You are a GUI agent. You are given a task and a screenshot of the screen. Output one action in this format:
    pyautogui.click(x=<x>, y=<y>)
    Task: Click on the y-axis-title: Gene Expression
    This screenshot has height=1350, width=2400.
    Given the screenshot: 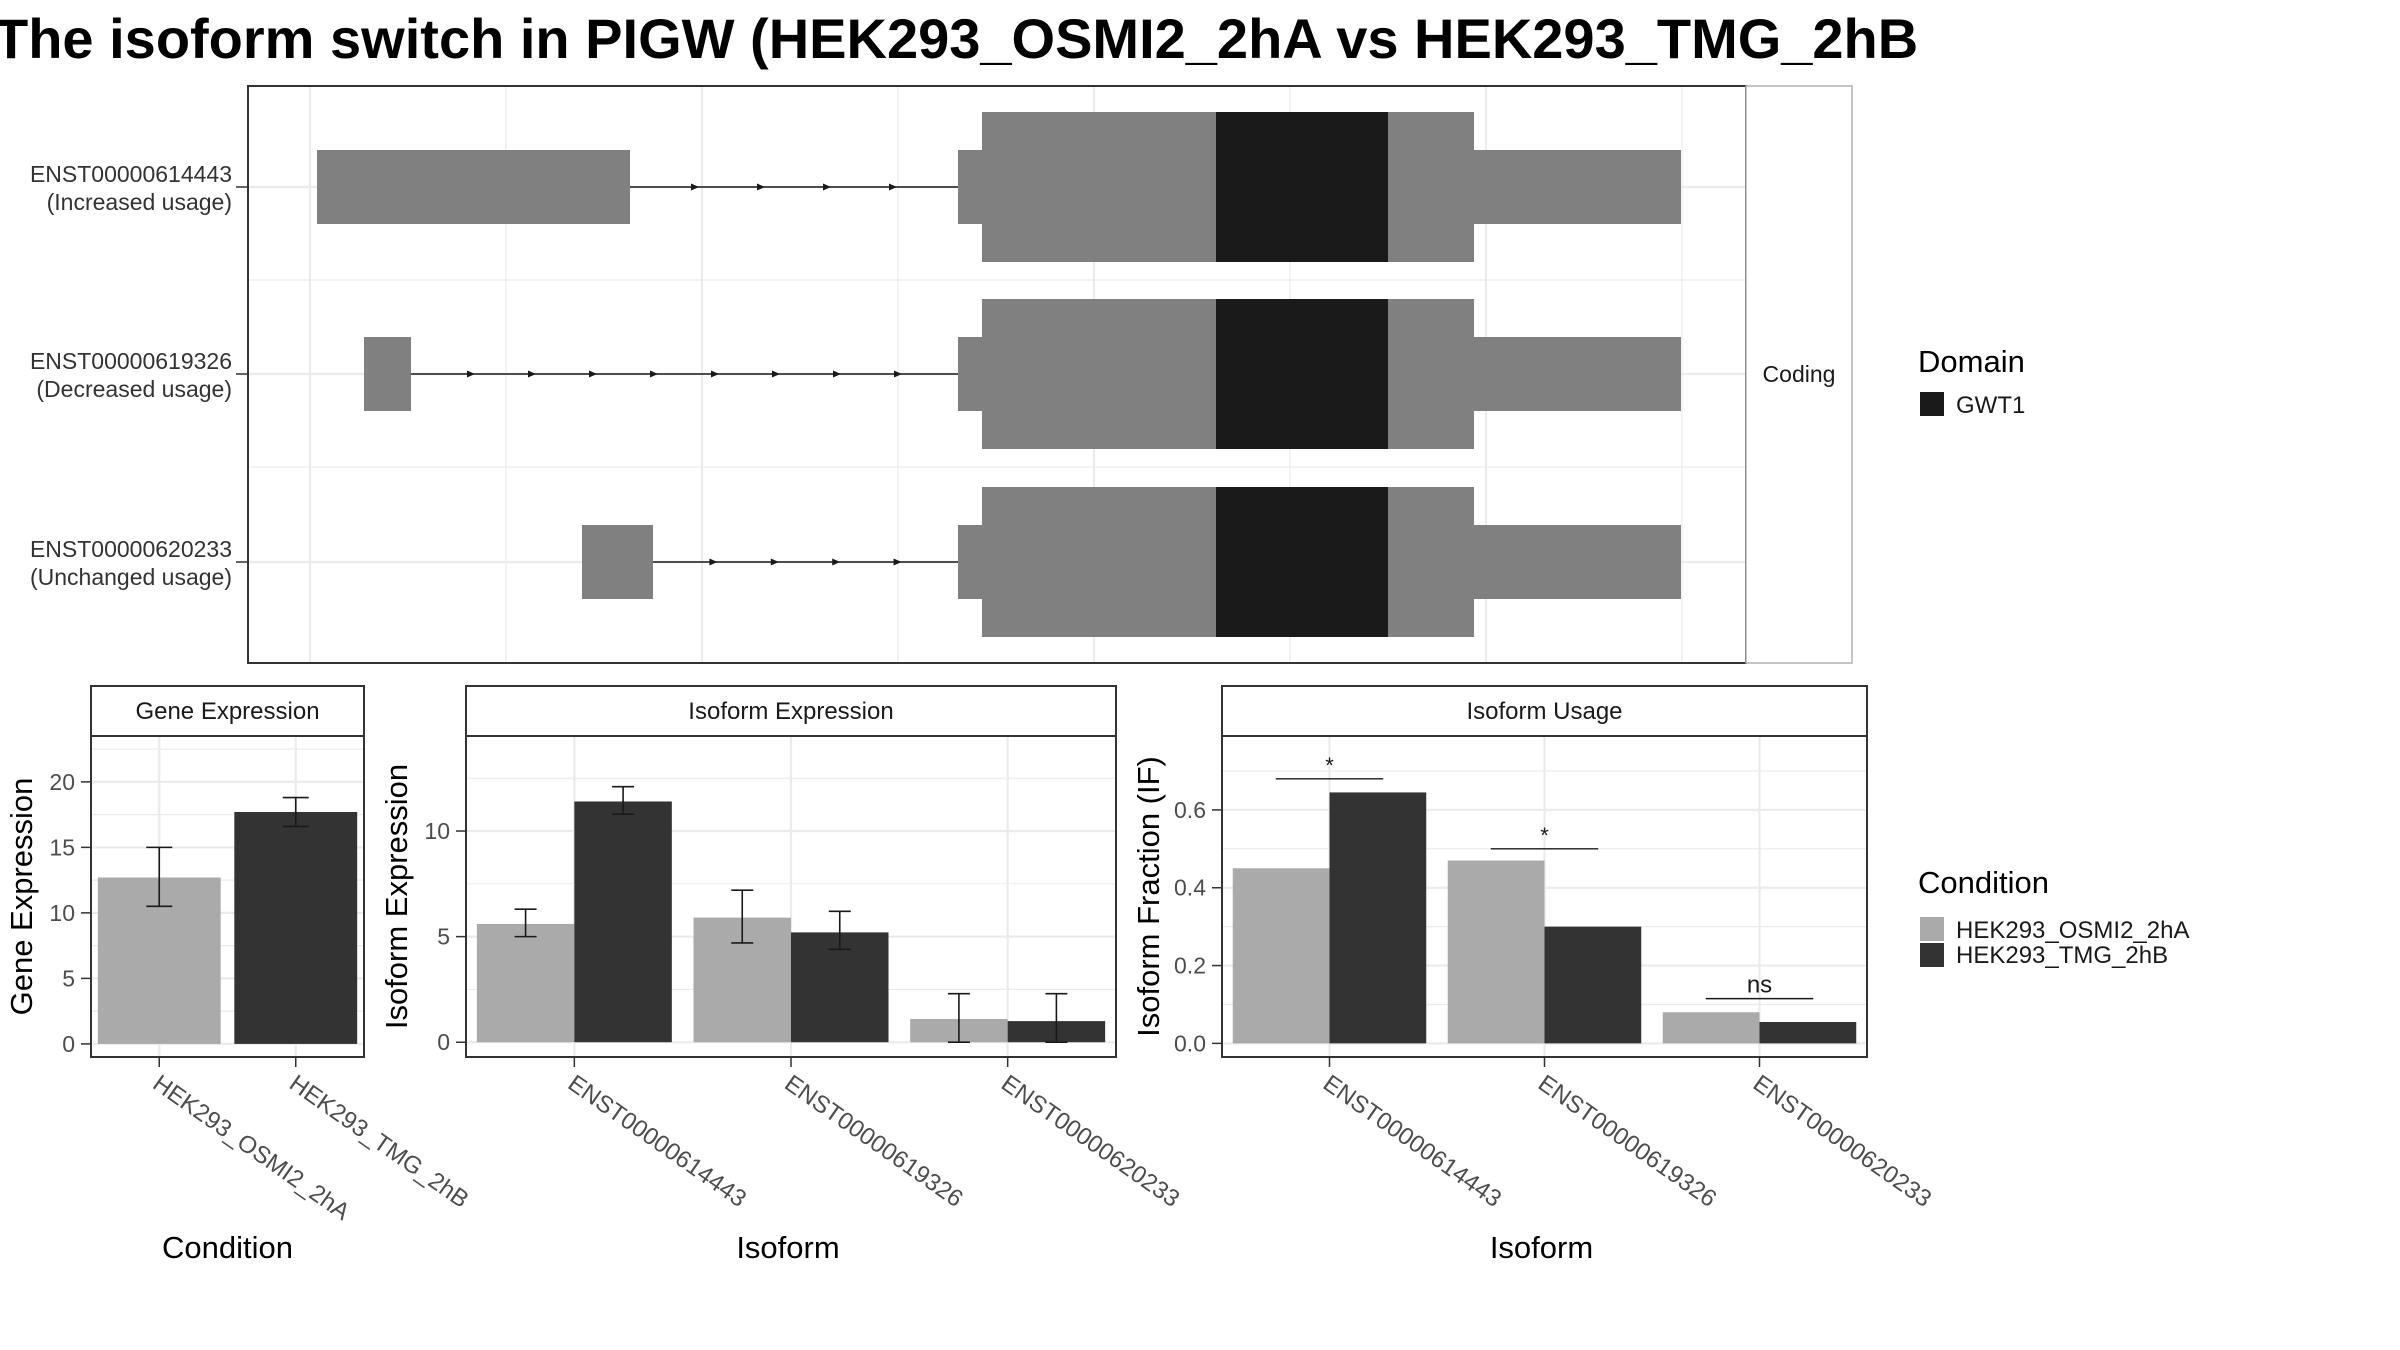 What is the action you would take?
    pyautogui.click(x=21, y=897)
    